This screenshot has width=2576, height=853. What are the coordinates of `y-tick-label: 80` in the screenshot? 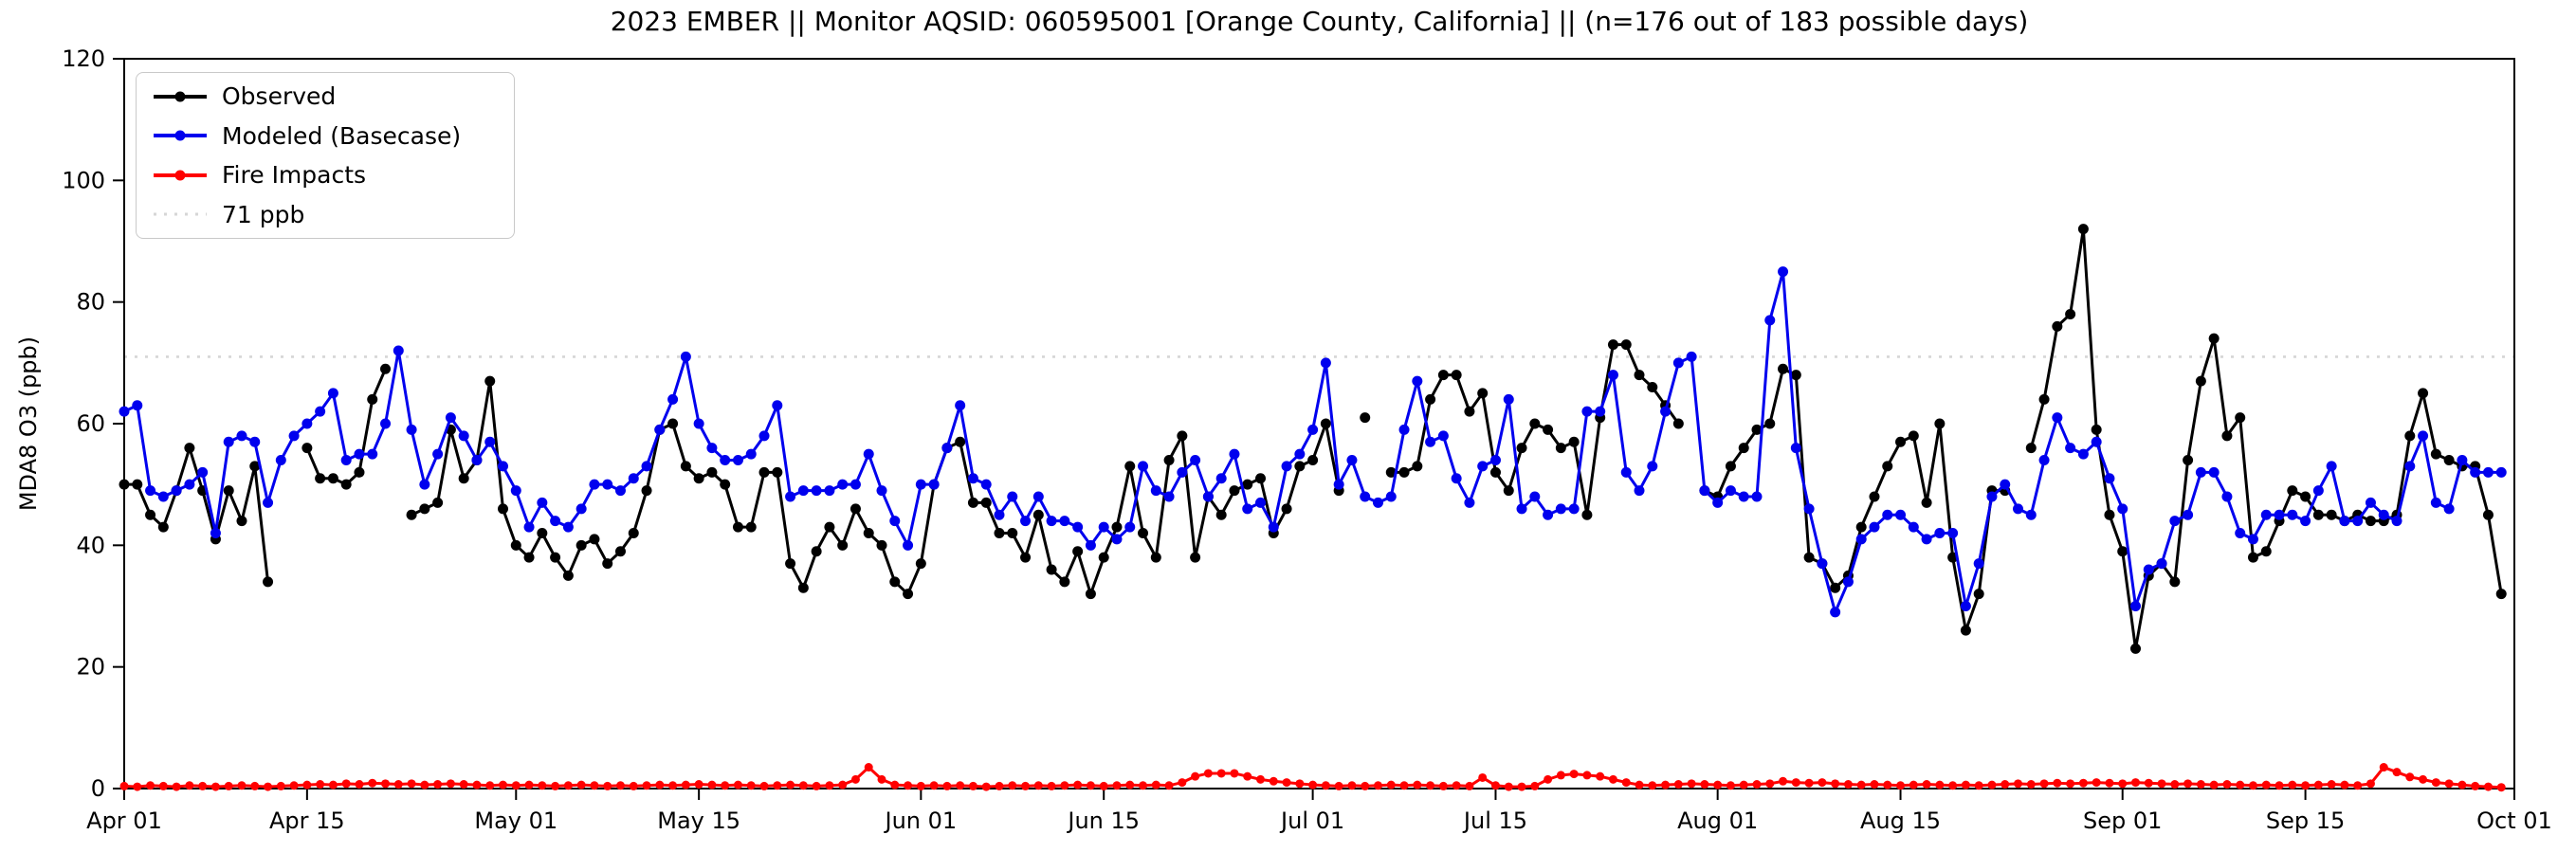 It's located at (90, 302).